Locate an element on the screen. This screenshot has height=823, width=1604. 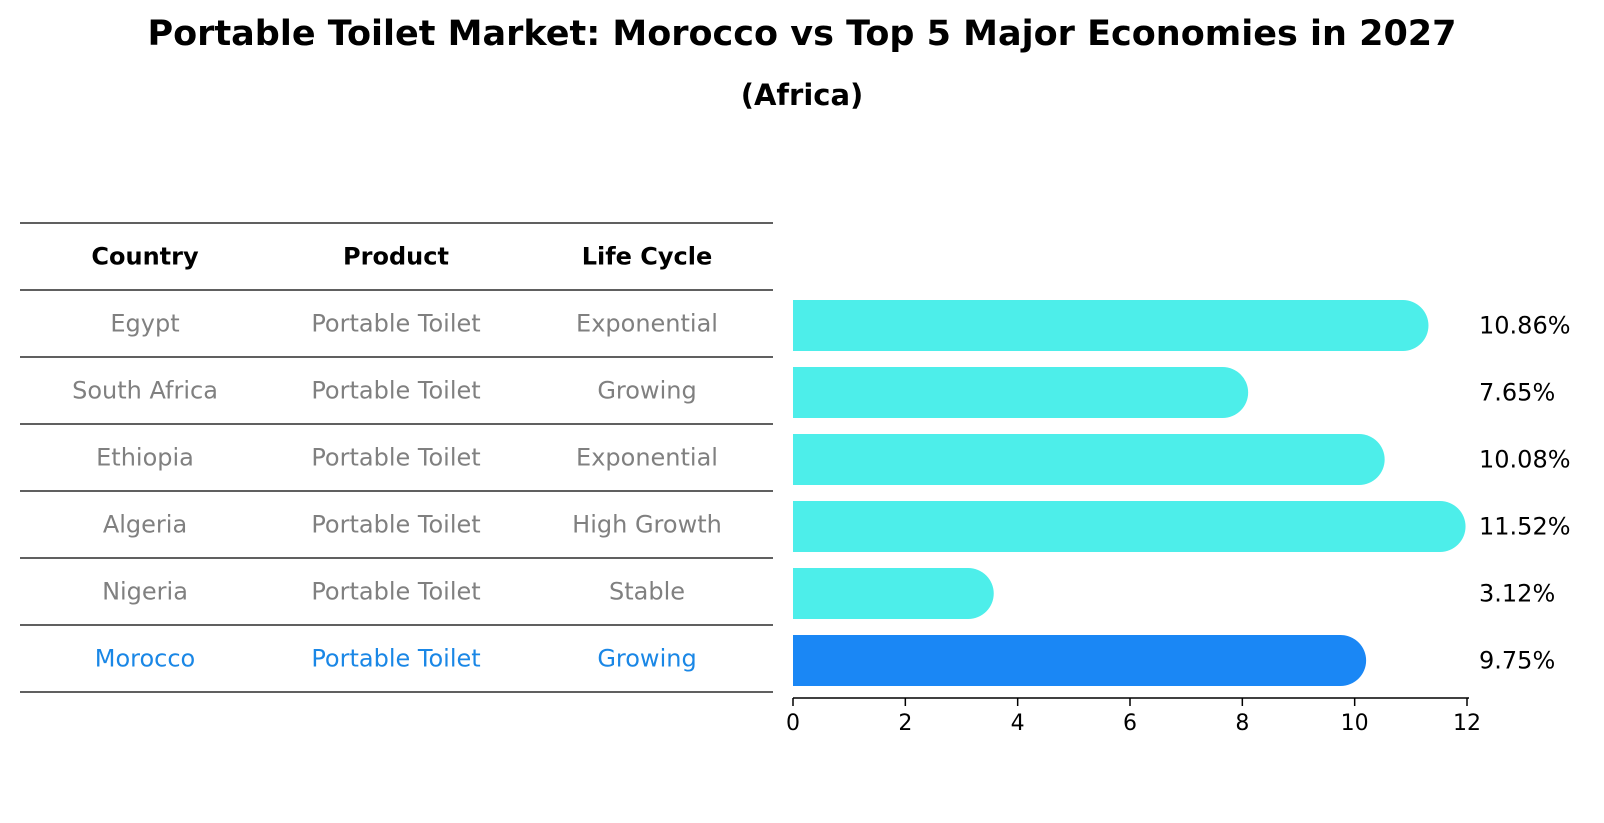
table-header-country: Country is located at coordinates (145, 257).